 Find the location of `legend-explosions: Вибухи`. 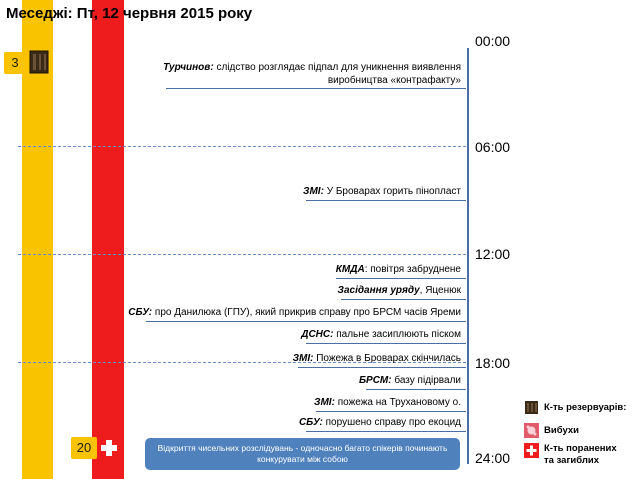

legend-explosions: Вибухи is located at coordinates (551, 430).